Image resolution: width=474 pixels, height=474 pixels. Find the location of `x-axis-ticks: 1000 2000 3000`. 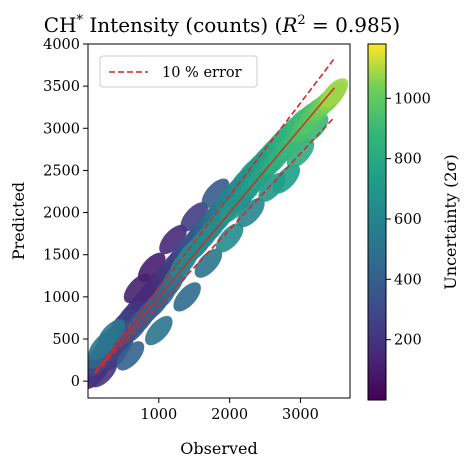

x-axis-ticks: 1000 2000 3000 is located at coordinates (229, 410).